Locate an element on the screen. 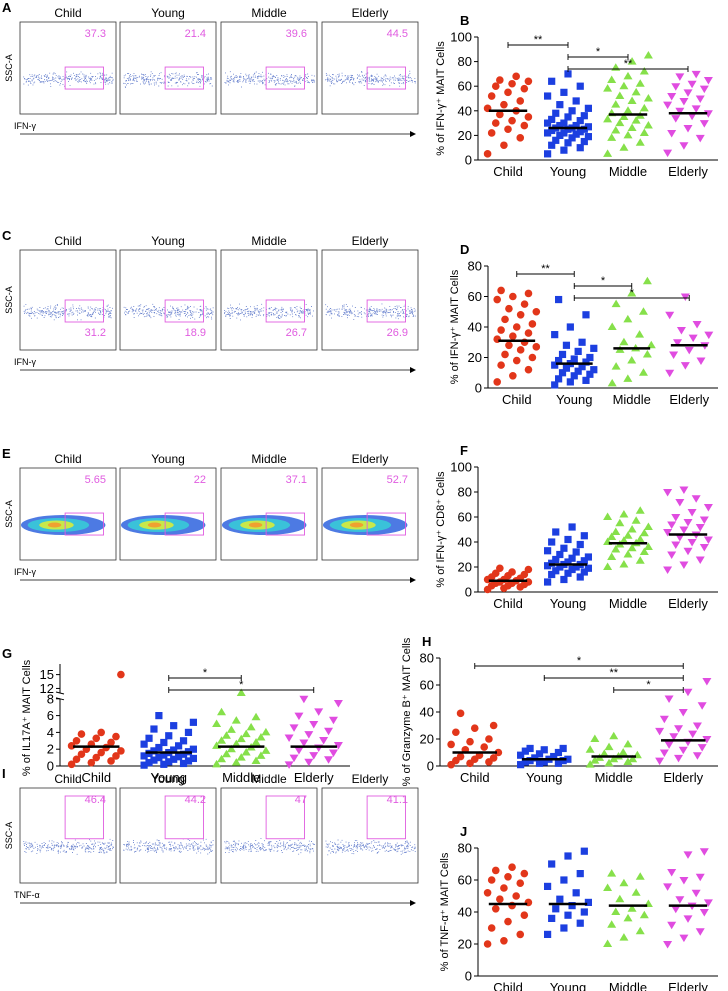 The width and height of the screenshot is (728, 991). y-axis-title: % of IFN-γ⁺ MAIT Cells is located at coordinates (455, 326).